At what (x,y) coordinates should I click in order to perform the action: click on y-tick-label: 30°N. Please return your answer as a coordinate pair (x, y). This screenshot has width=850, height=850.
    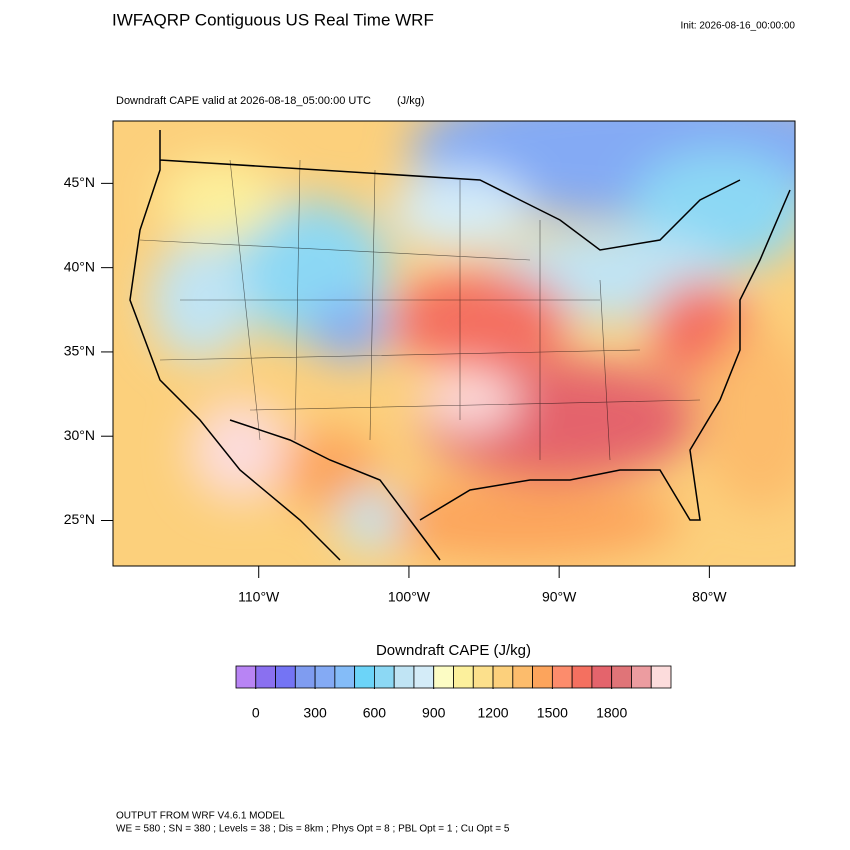
    Looking at the image, I should click on (79, 435).